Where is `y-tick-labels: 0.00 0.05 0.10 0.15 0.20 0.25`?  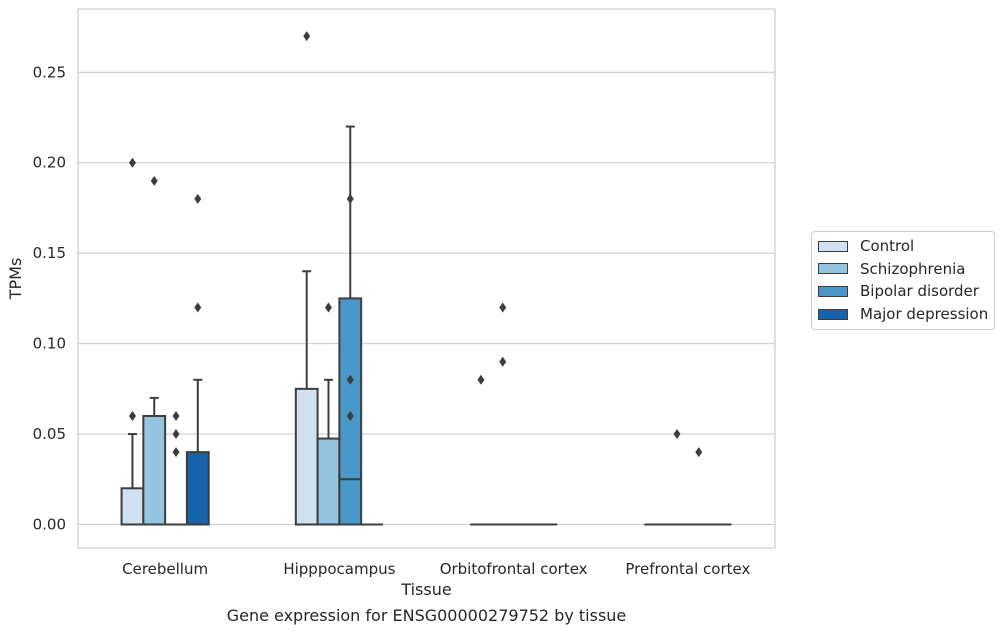
y-tick-labels: 0.00 0.05 0.10 0.15 0.20 0.25 is located at coordinates (49, 298).